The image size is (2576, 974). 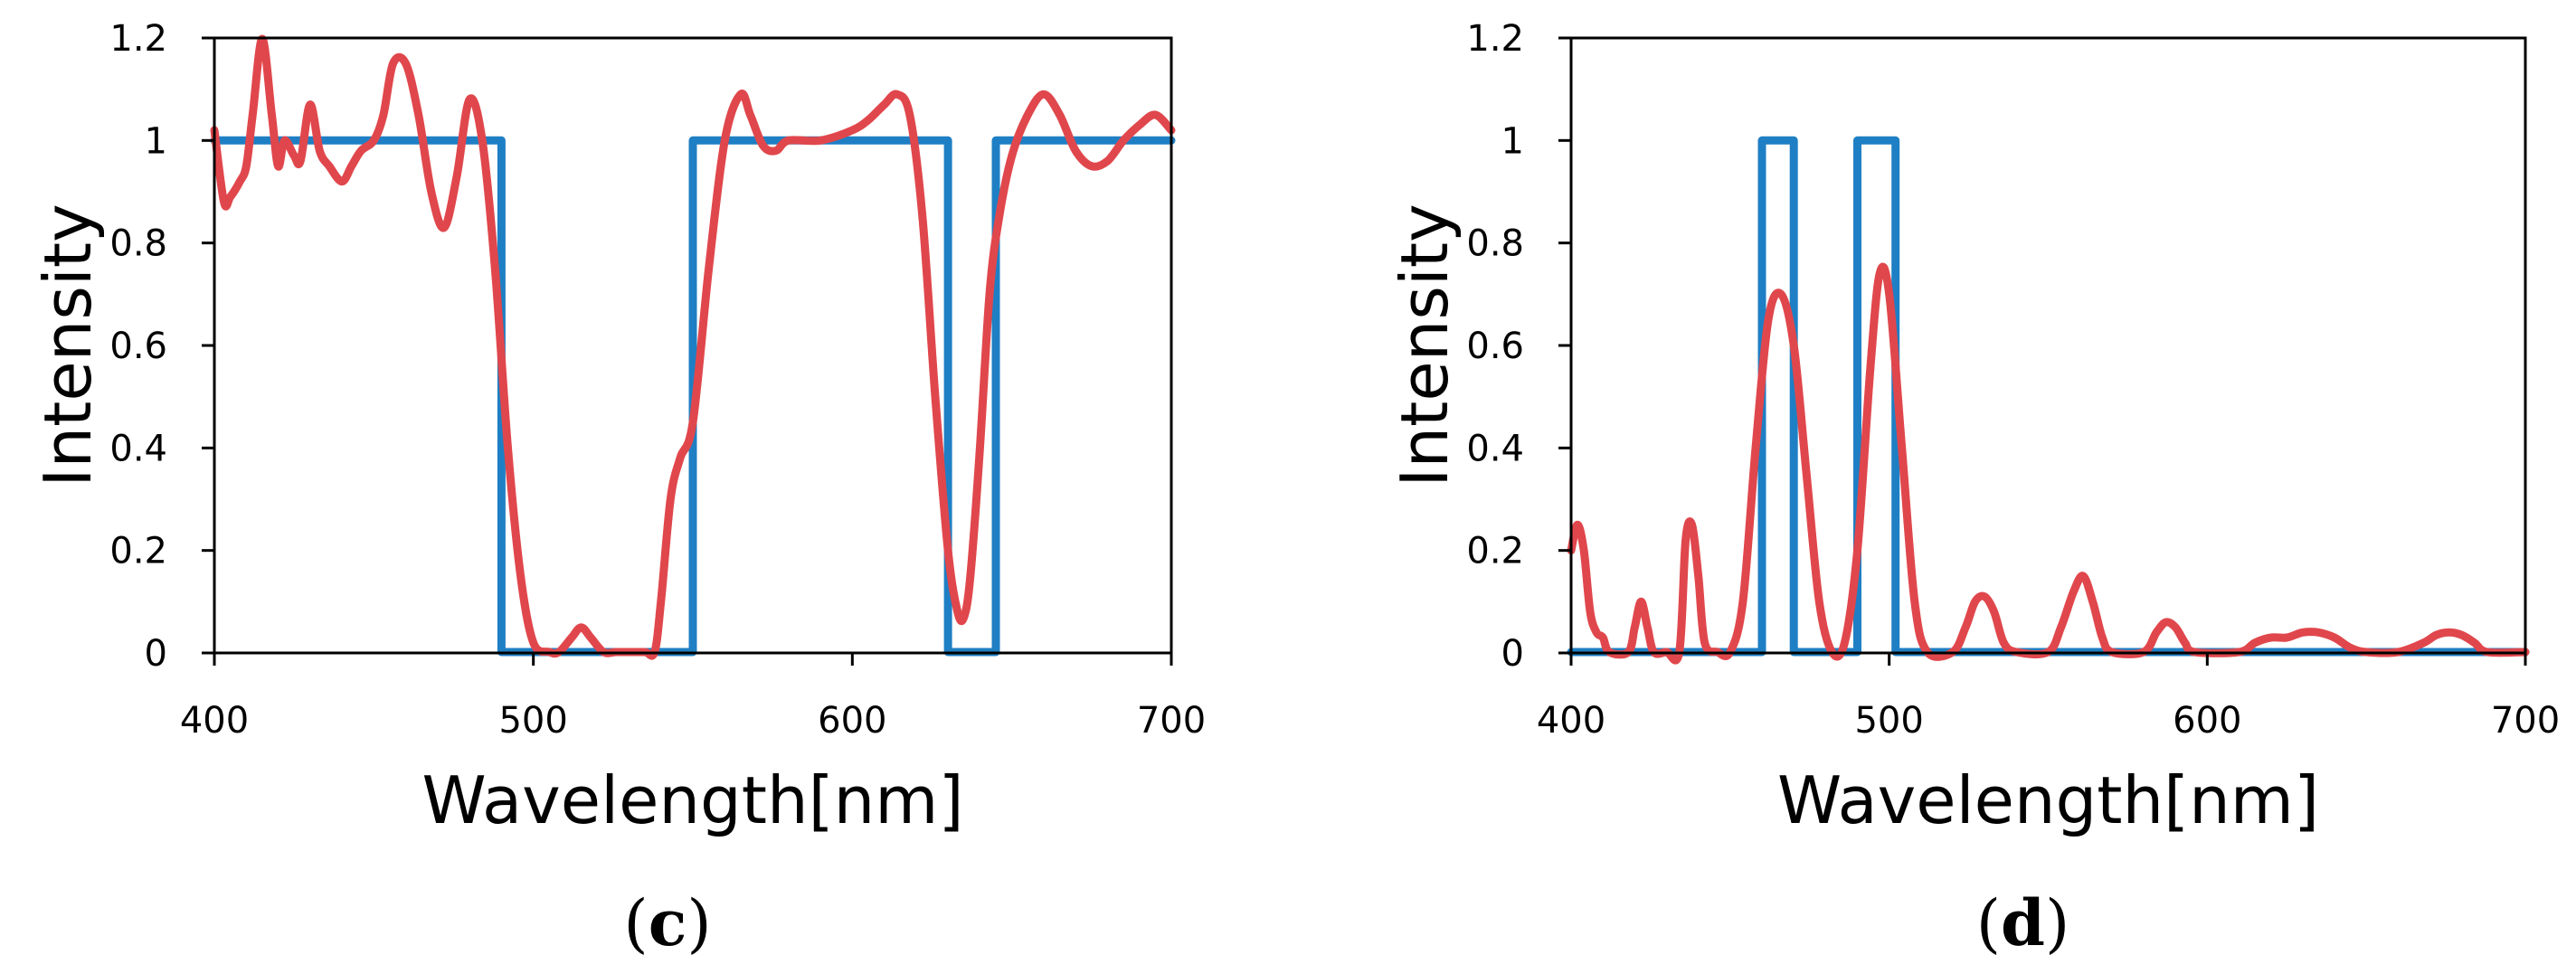 I want to click on x-axis-title-d: Wavelength[nm], so click(x=2048, y=800).